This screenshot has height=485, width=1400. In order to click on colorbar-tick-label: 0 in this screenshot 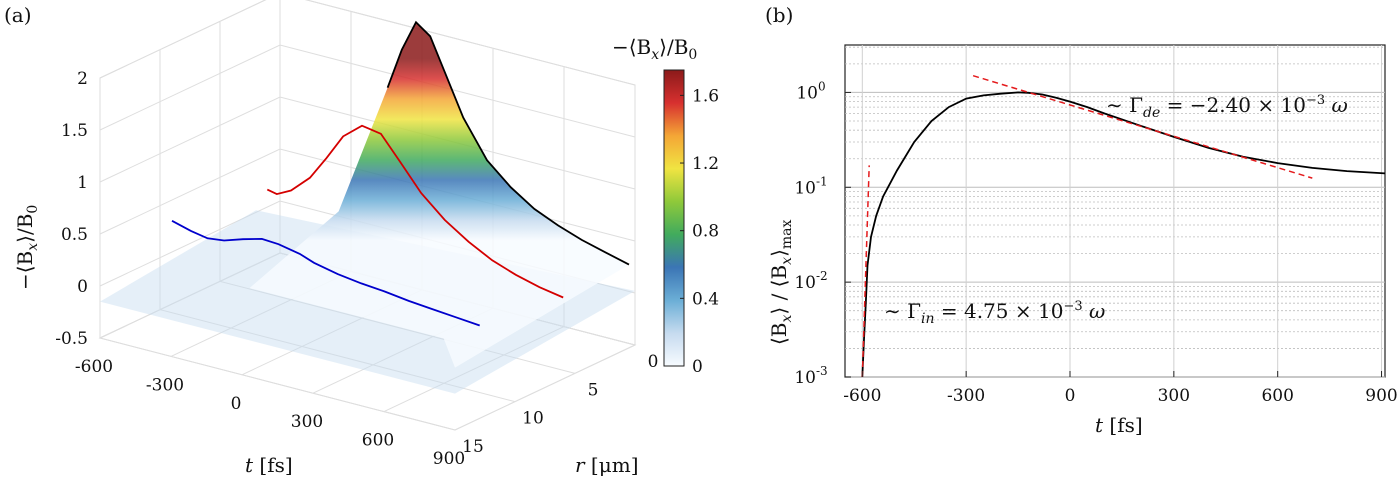, I will do `click(697, 367)`.